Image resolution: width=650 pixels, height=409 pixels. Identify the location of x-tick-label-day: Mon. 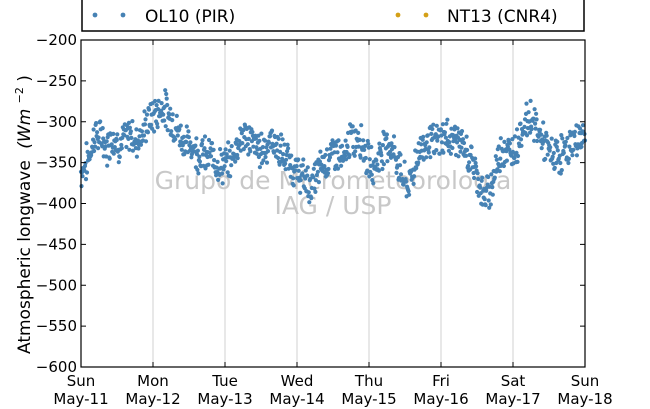
(153, 381).